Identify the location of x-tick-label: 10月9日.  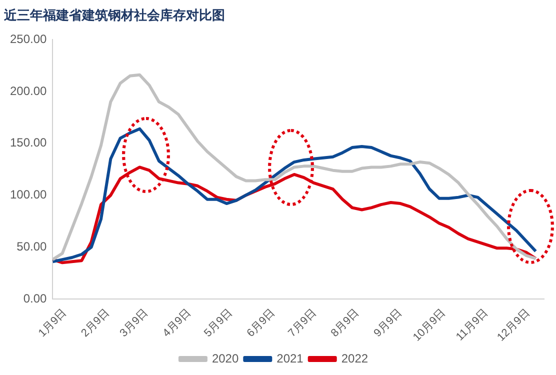
(429, 325).